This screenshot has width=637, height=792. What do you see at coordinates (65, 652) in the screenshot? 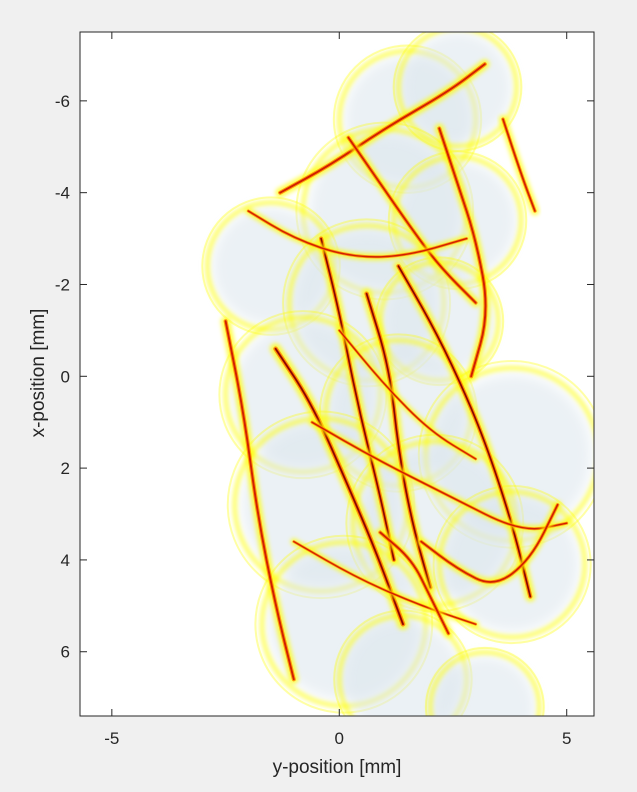
I see `y-tick-label-6: 6` at bounding box center [65, 652].